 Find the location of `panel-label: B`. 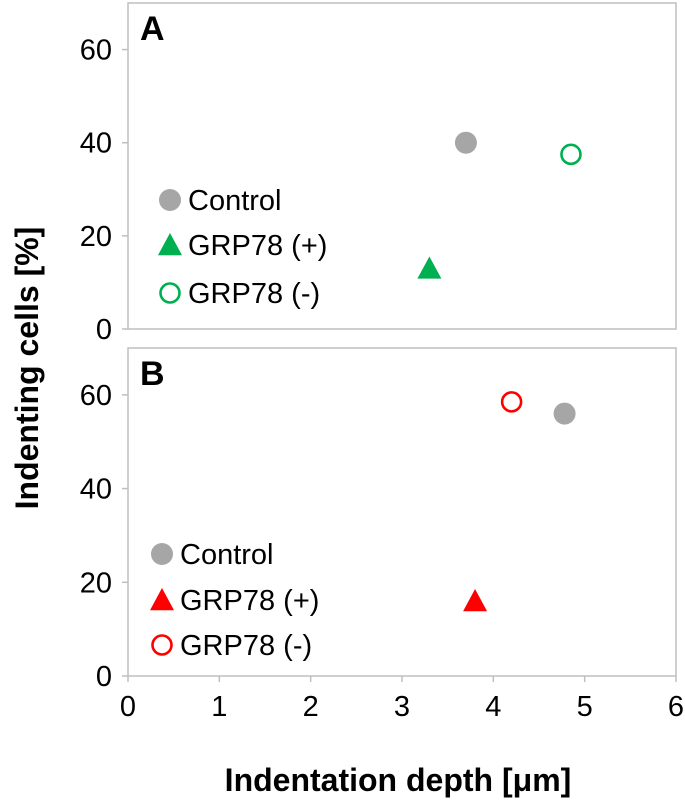

panel-label: B is located at coordinates (152, 374).